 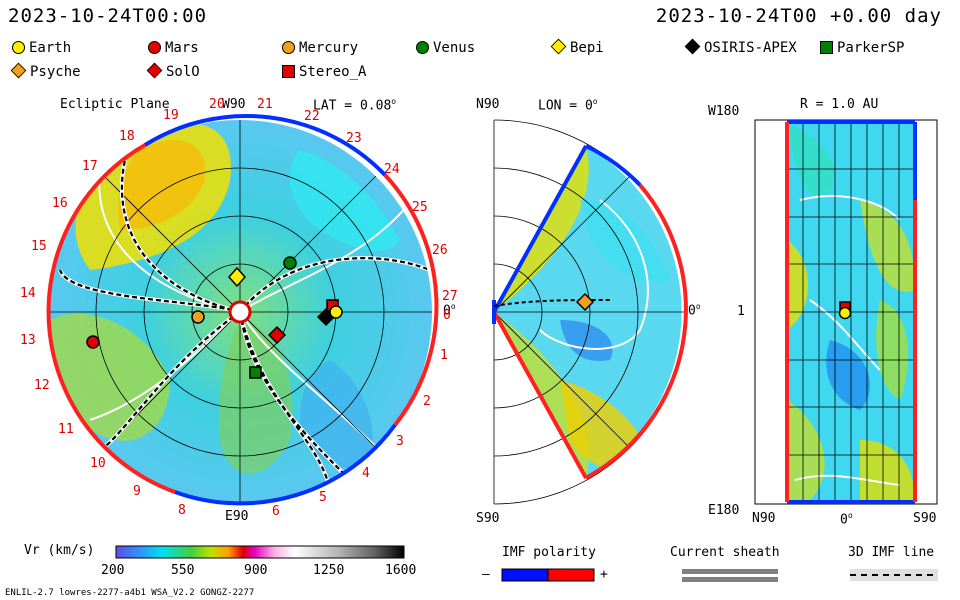 I want to click on current-sheath-label: Current sheath, so click(x=725, y=552).